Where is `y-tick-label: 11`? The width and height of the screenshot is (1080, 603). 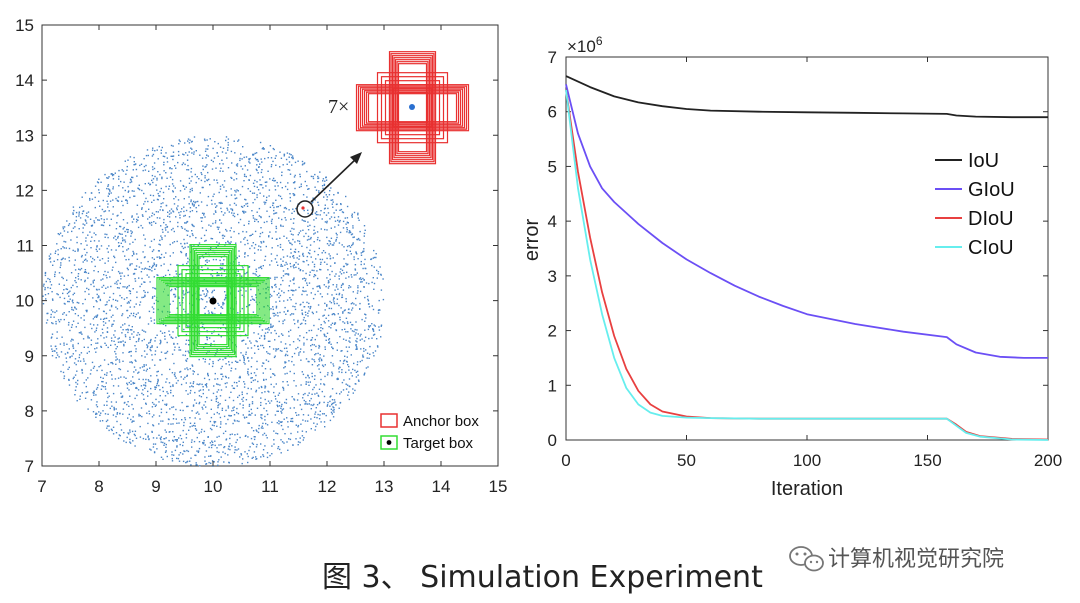
y-tick-label: 11 is located at coordinates (25, 246).